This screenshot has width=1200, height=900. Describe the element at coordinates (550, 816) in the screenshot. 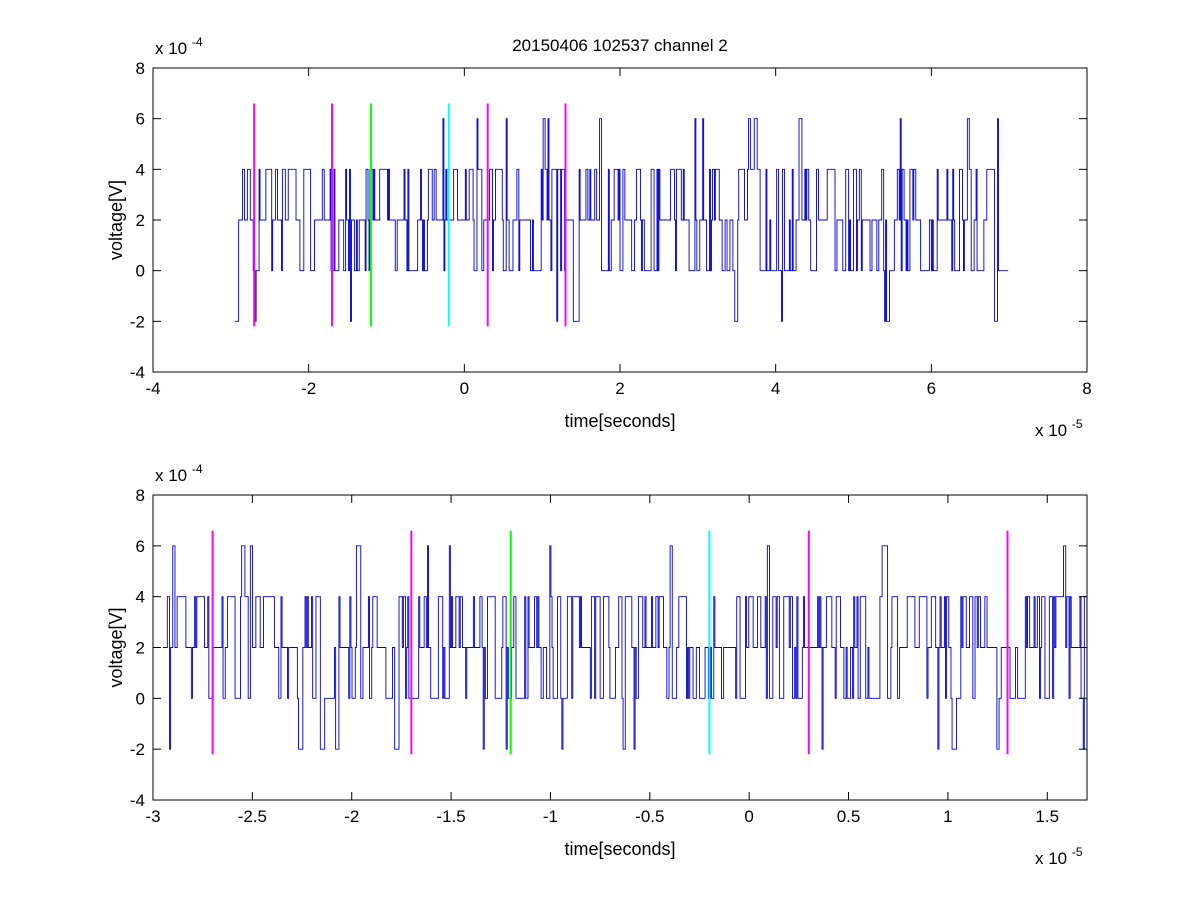

I see `bottom-x-tick-label: -1` at that location.